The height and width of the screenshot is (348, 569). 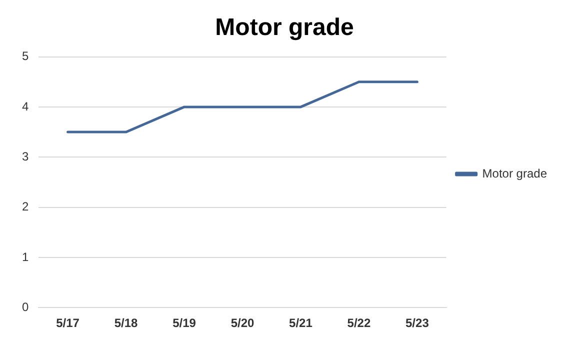 What do you see at coordinates (126, 323) in the screenshot?
I see `x-tick-label: 5/18` at bounding box center [126, 323].